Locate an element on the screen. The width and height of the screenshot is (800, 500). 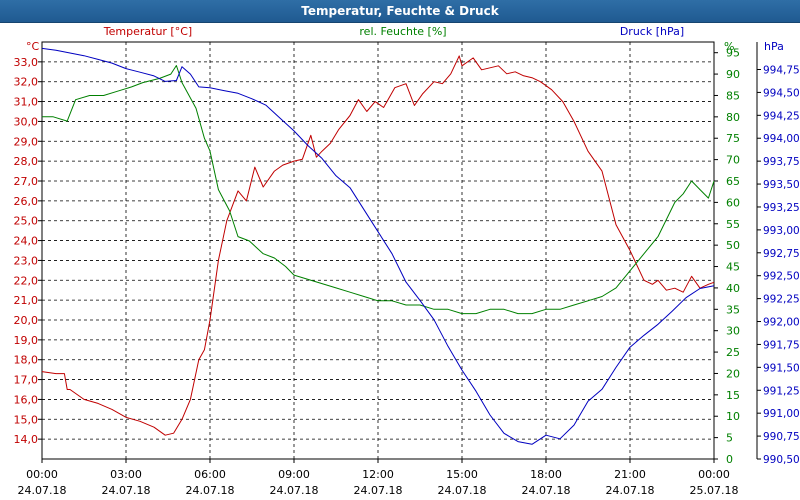
temperature-tick-label: 26,0 is located at coordinates (26, 201).